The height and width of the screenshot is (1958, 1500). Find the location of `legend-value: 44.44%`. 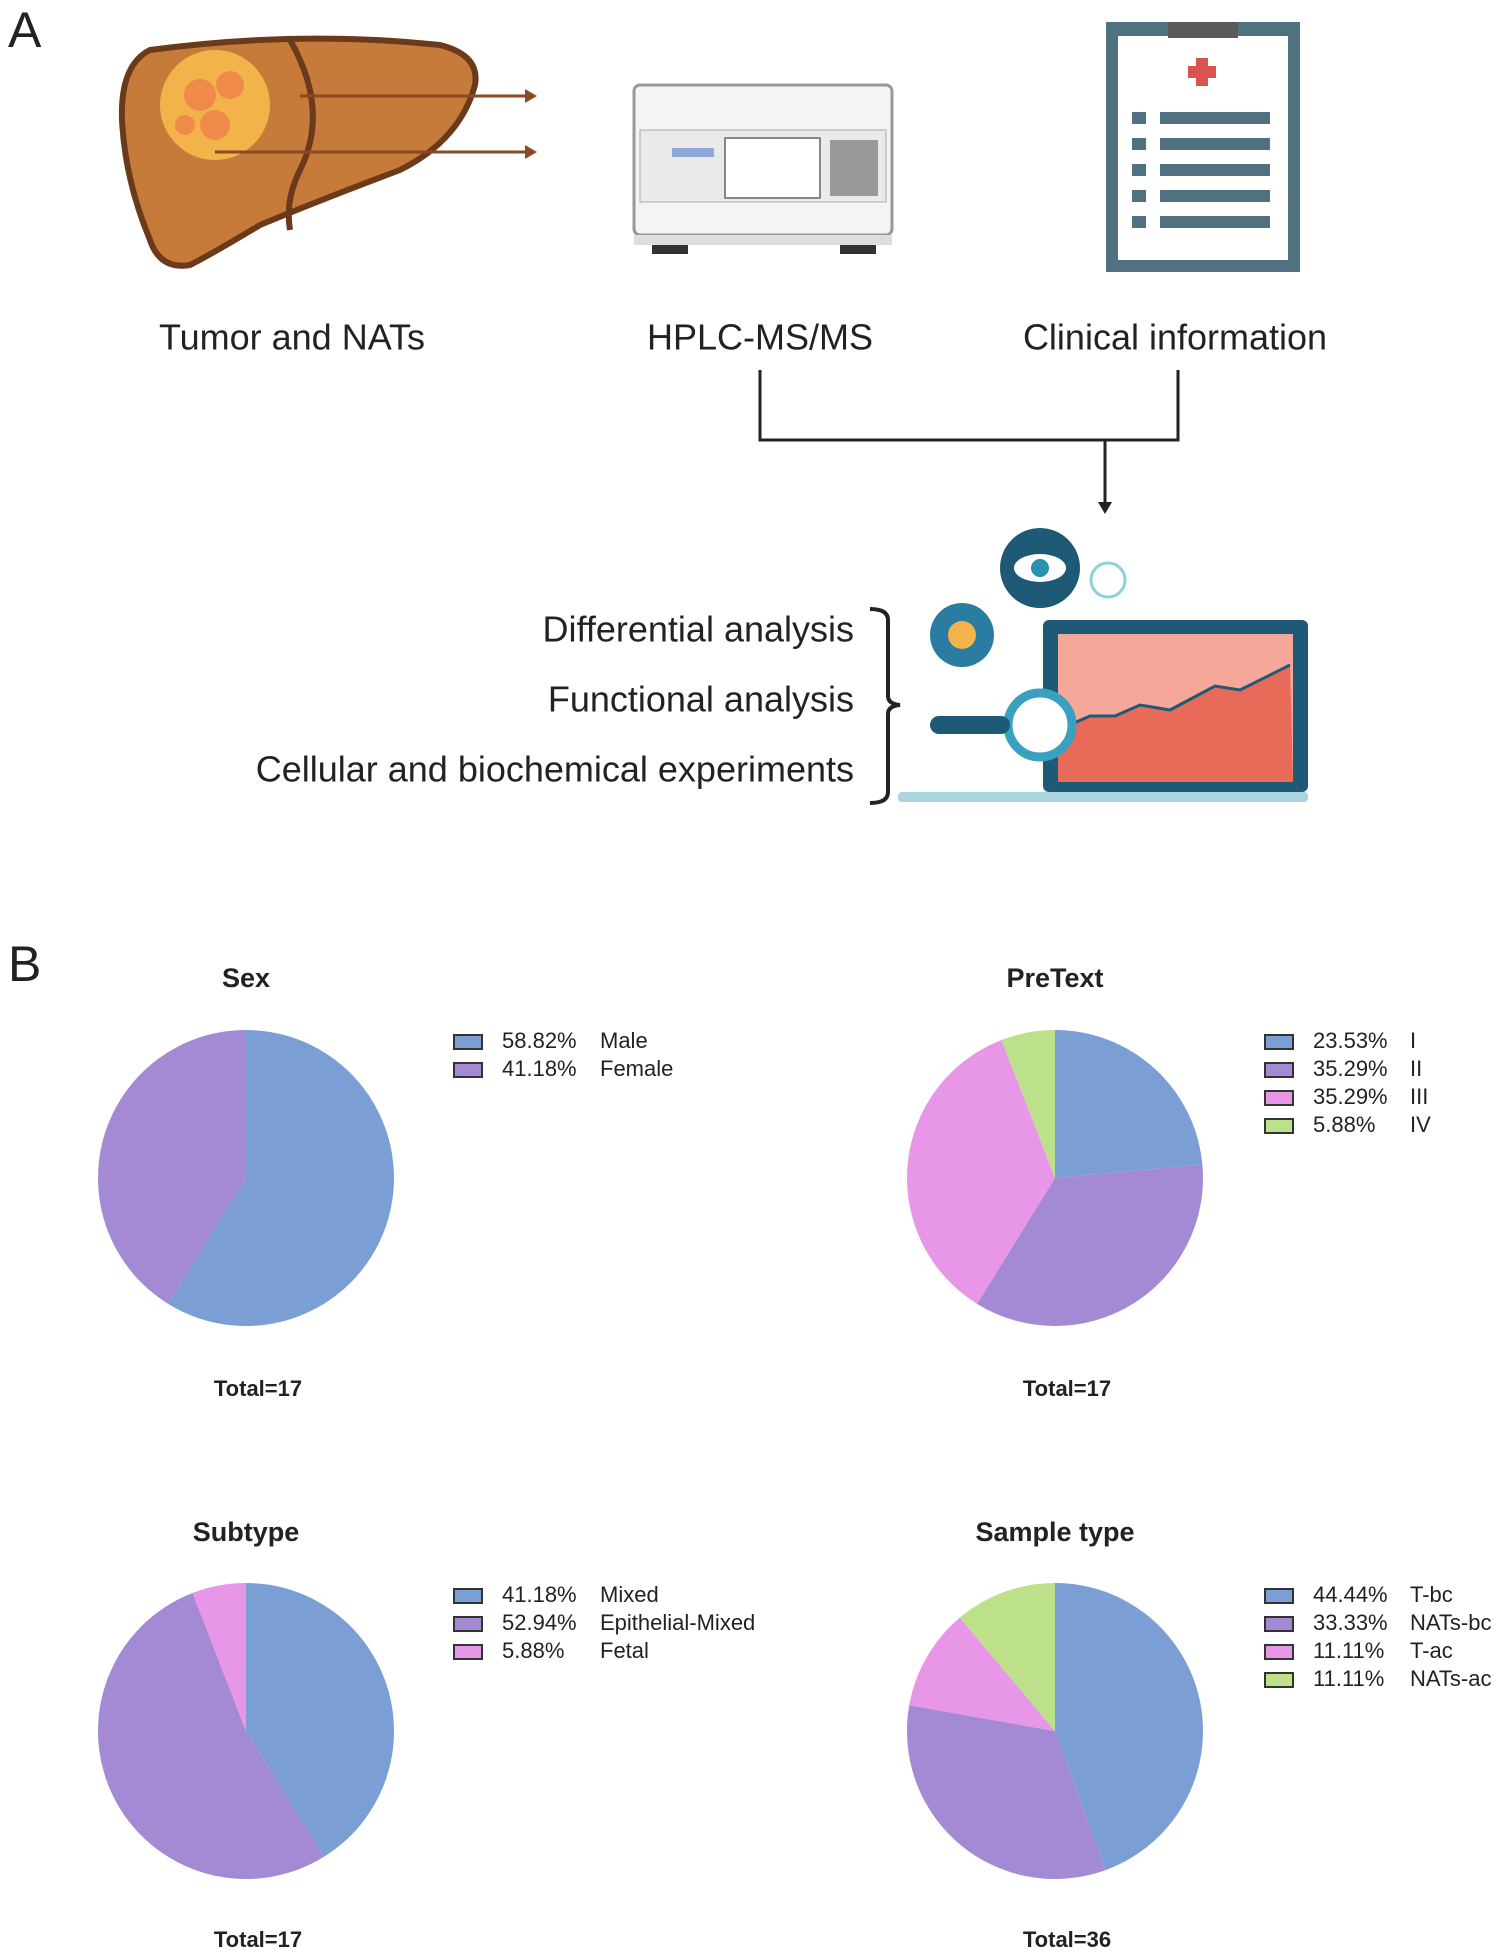

legend-value: 44.44% is located at coordinates (1350, 1594).